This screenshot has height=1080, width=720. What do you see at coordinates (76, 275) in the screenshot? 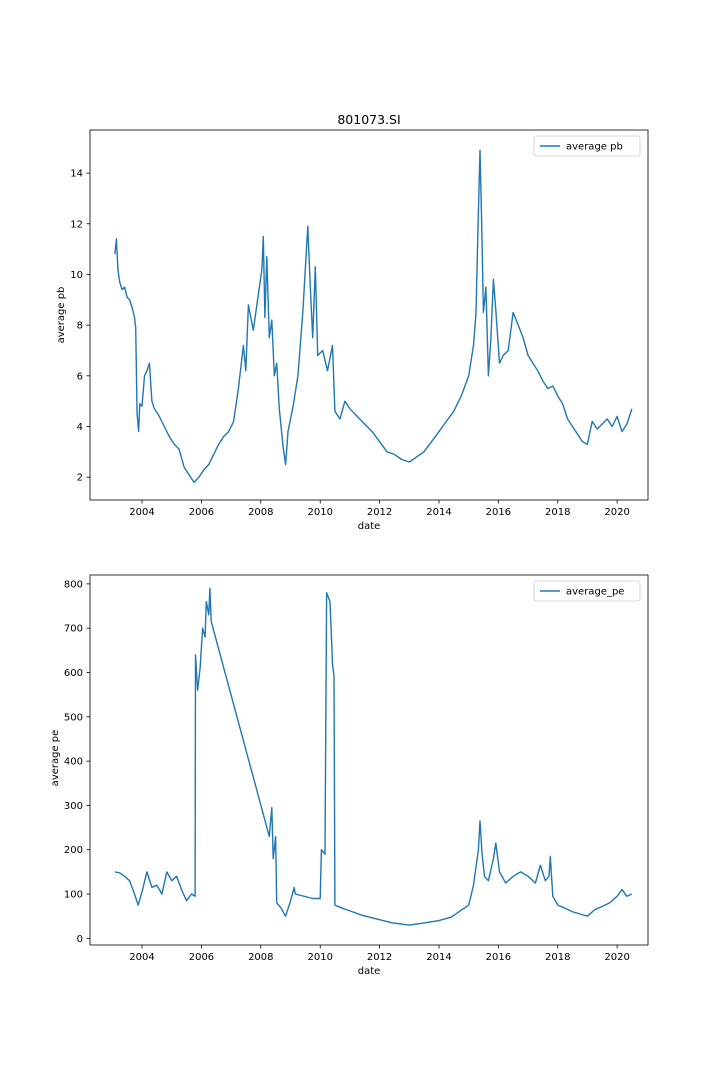
I see `pb-y-tick-label: 10` at bounding box center [76, 275].